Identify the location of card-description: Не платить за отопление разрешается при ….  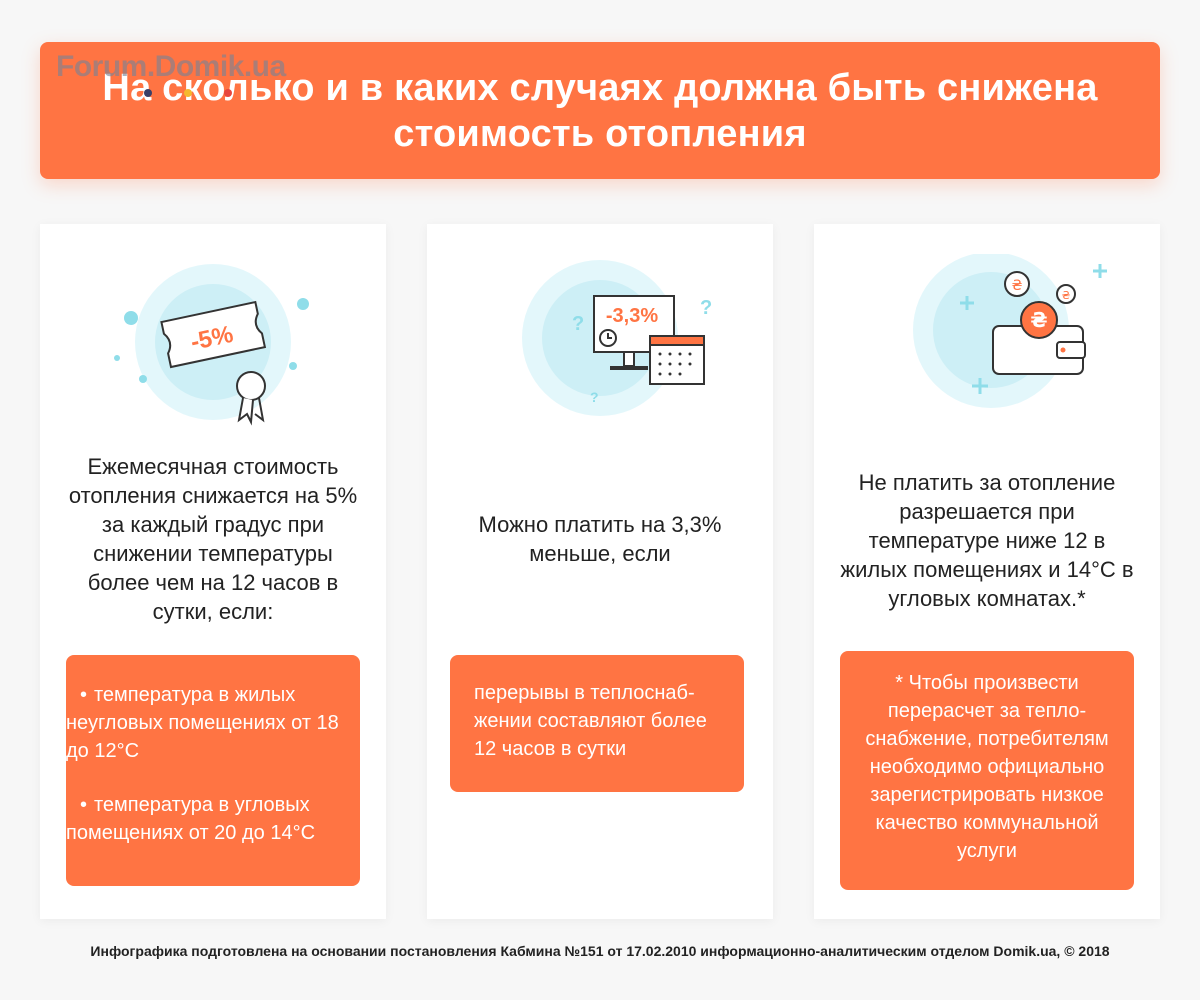
(987, 540).